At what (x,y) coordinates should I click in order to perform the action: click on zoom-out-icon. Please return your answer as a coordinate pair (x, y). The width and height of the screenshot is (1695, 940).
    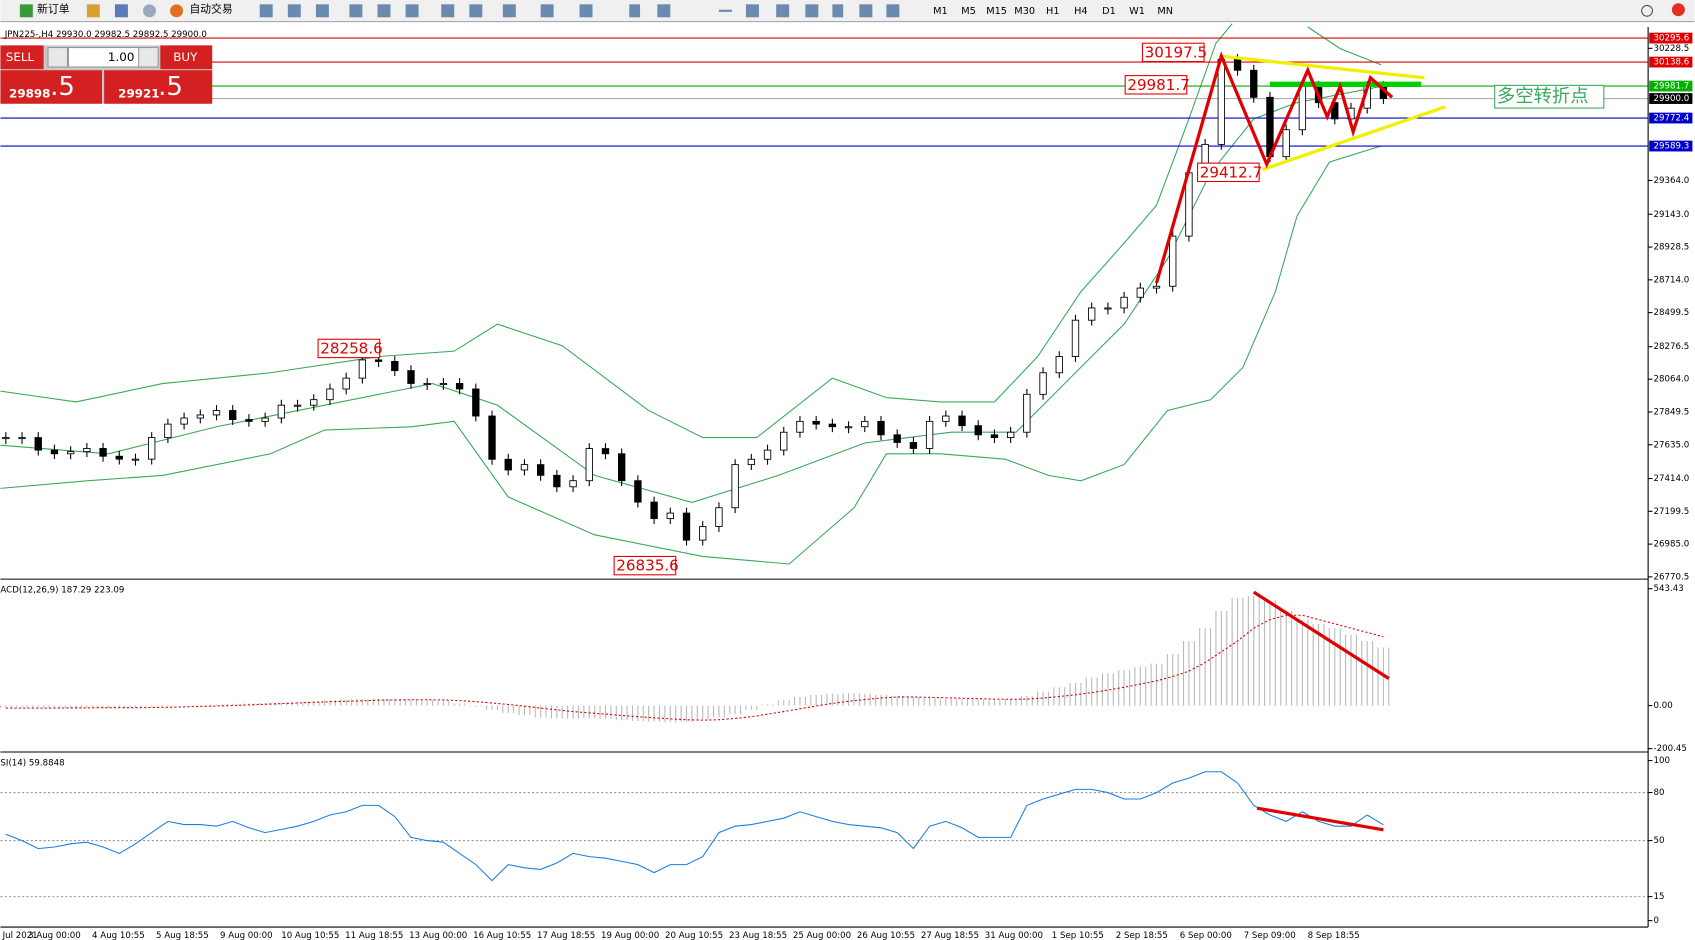
    Looking at the image, I should click on (384, 11).